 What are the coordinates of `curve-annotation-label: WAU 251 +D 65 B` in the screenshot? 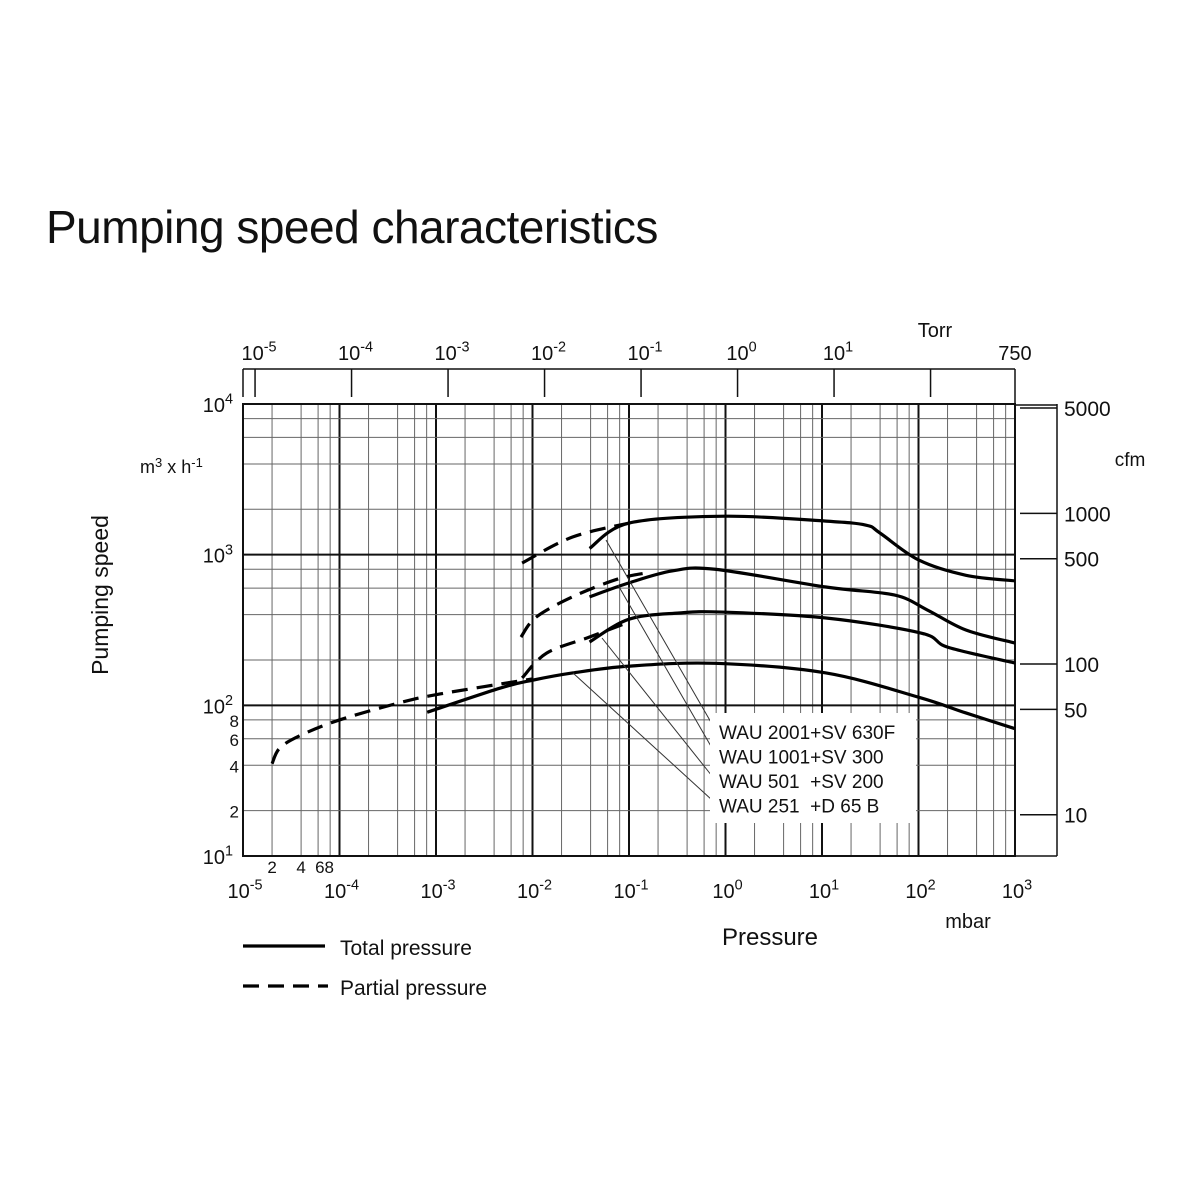 It's located at (799, 807).